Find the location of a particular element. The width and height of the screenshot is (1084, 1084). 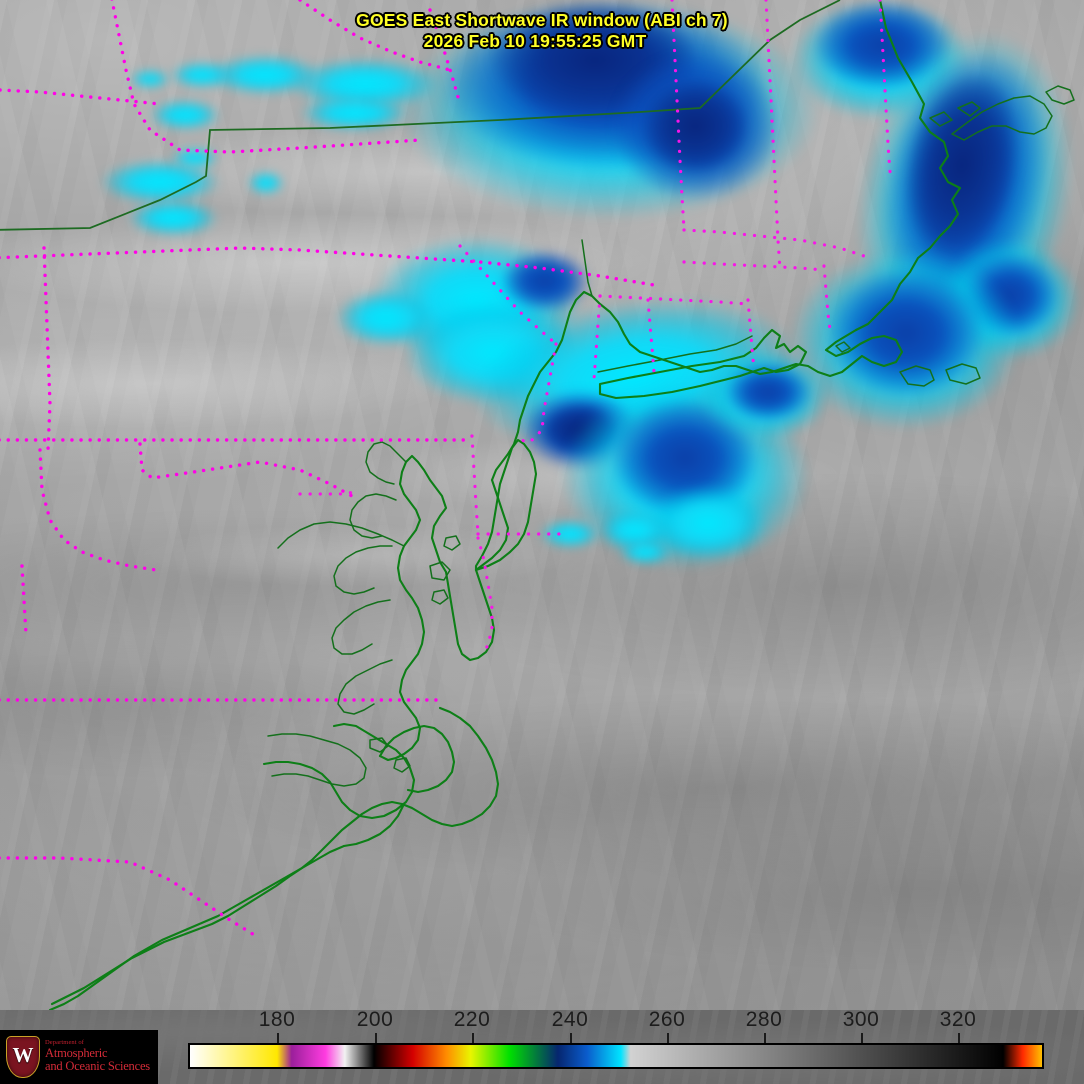

nova-scotia-coastline is located at coordinates (1002, 118).